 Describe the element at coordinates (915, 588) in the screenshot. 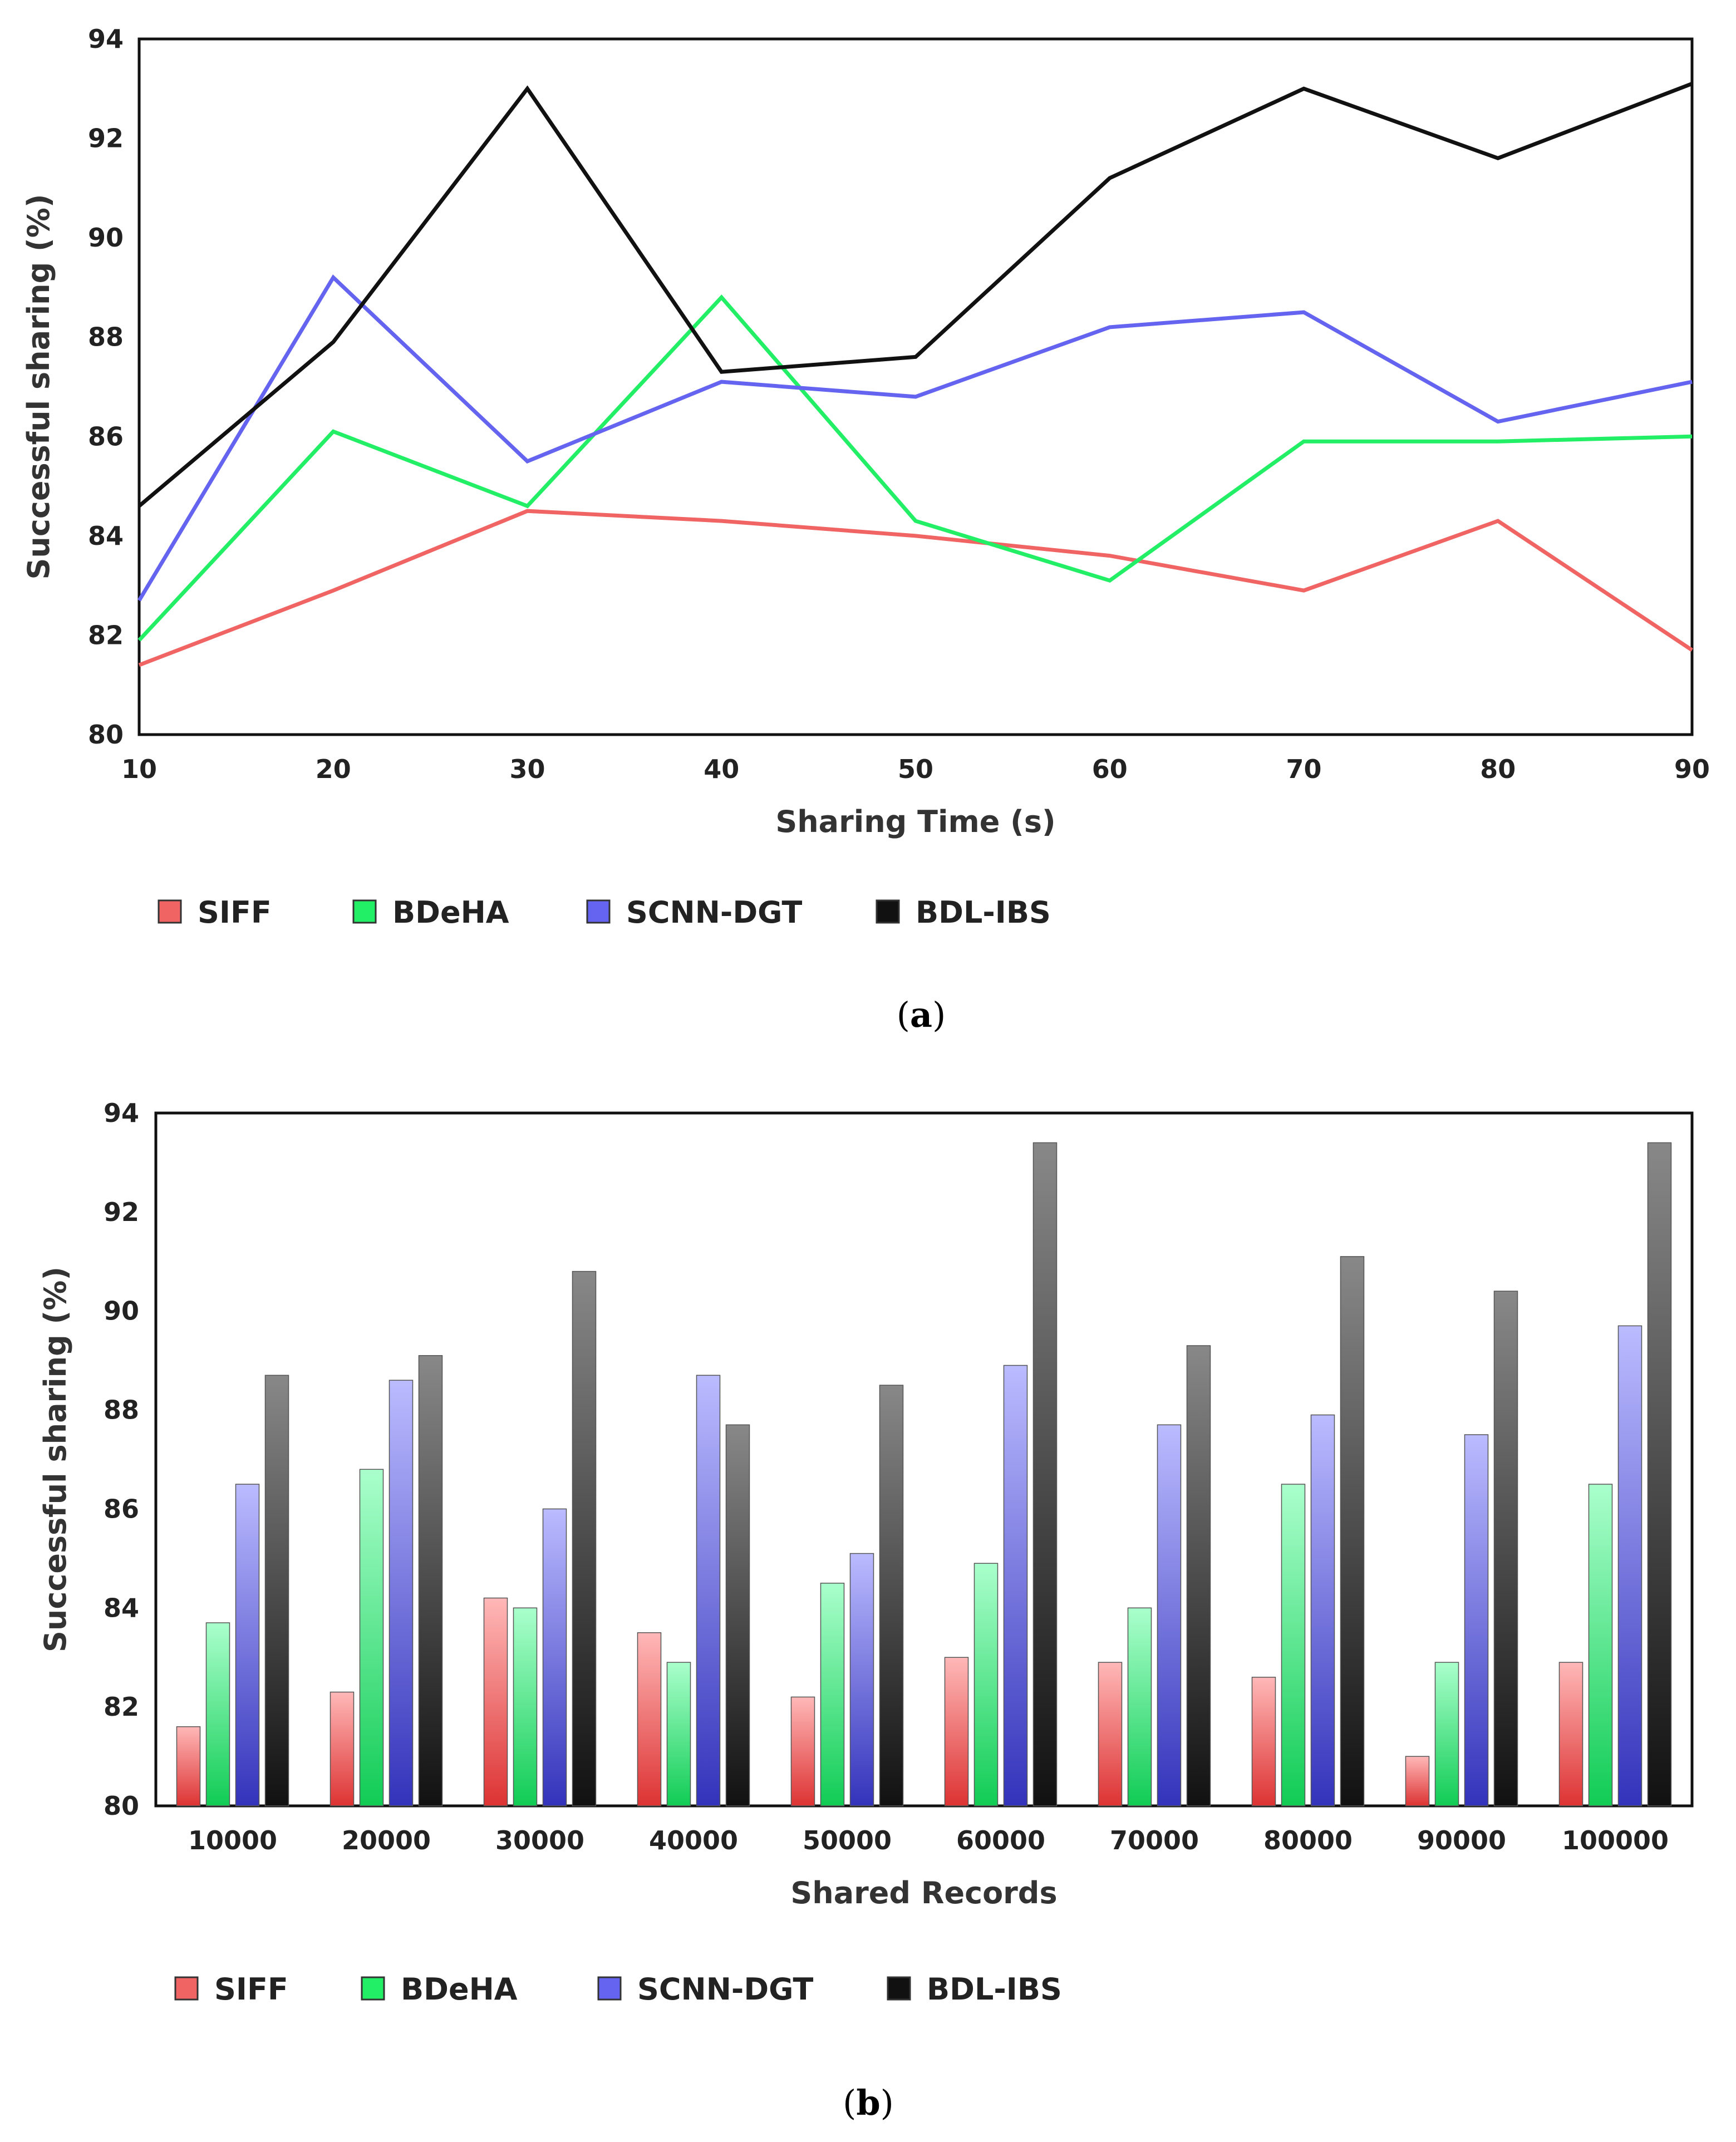

I see `line-series-siff` at that location.